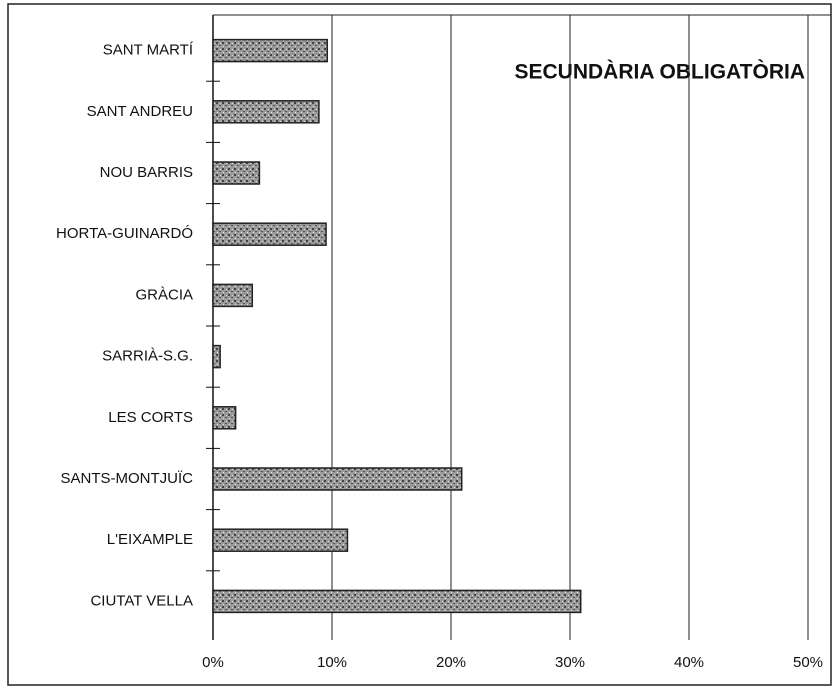 Image resolution: width=835 pixels, height=689 pixels. I want to click on y-tick-label: HORTA-GUINARDÓ, so click(124, 233).